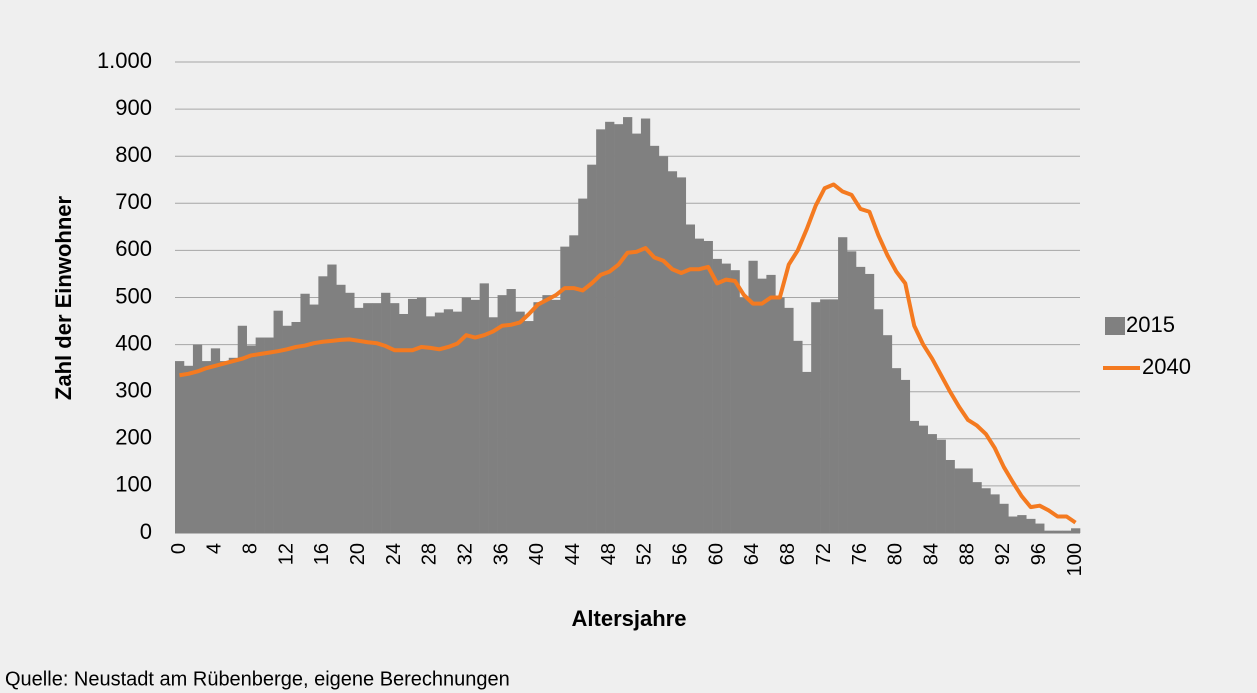 Image resolution: width=1257 pixels, height=693 pixels. What do you see at coordinates (1115, 326) in the screenshot?
I see `legend-swatch` at bounding box center [1115, 326].